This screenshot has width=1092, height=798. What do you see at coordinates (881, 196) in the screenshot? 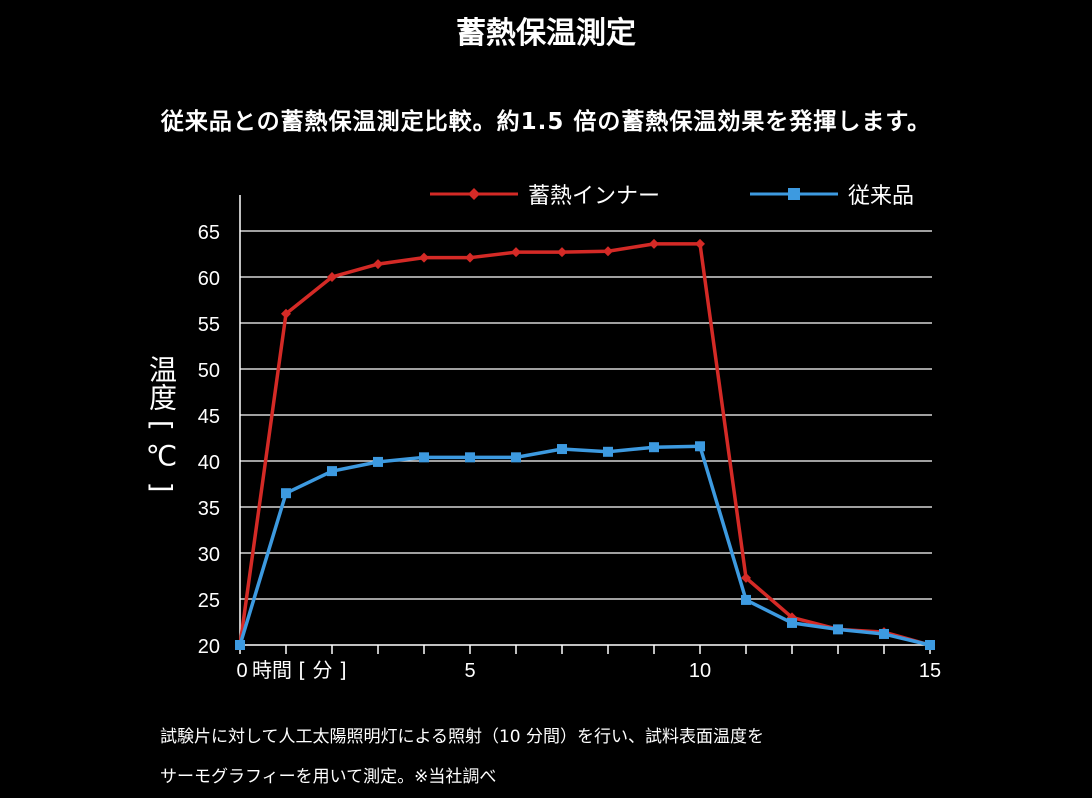
I see `legend-label: 従来品` at bounding box center [881, 196].